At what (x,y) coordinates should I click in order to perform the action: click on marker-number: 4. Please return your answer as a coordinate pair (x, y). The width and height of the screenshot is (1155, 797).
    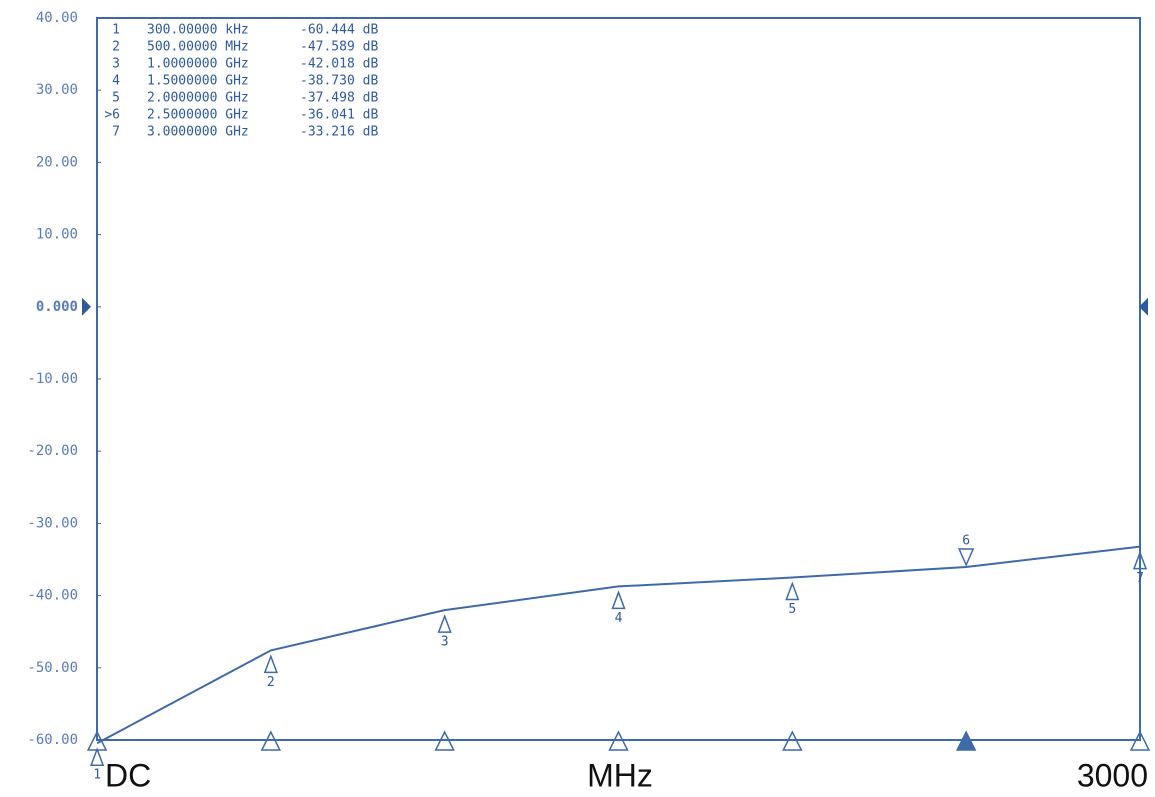
    Looking at the image, I should click on (619, 618).